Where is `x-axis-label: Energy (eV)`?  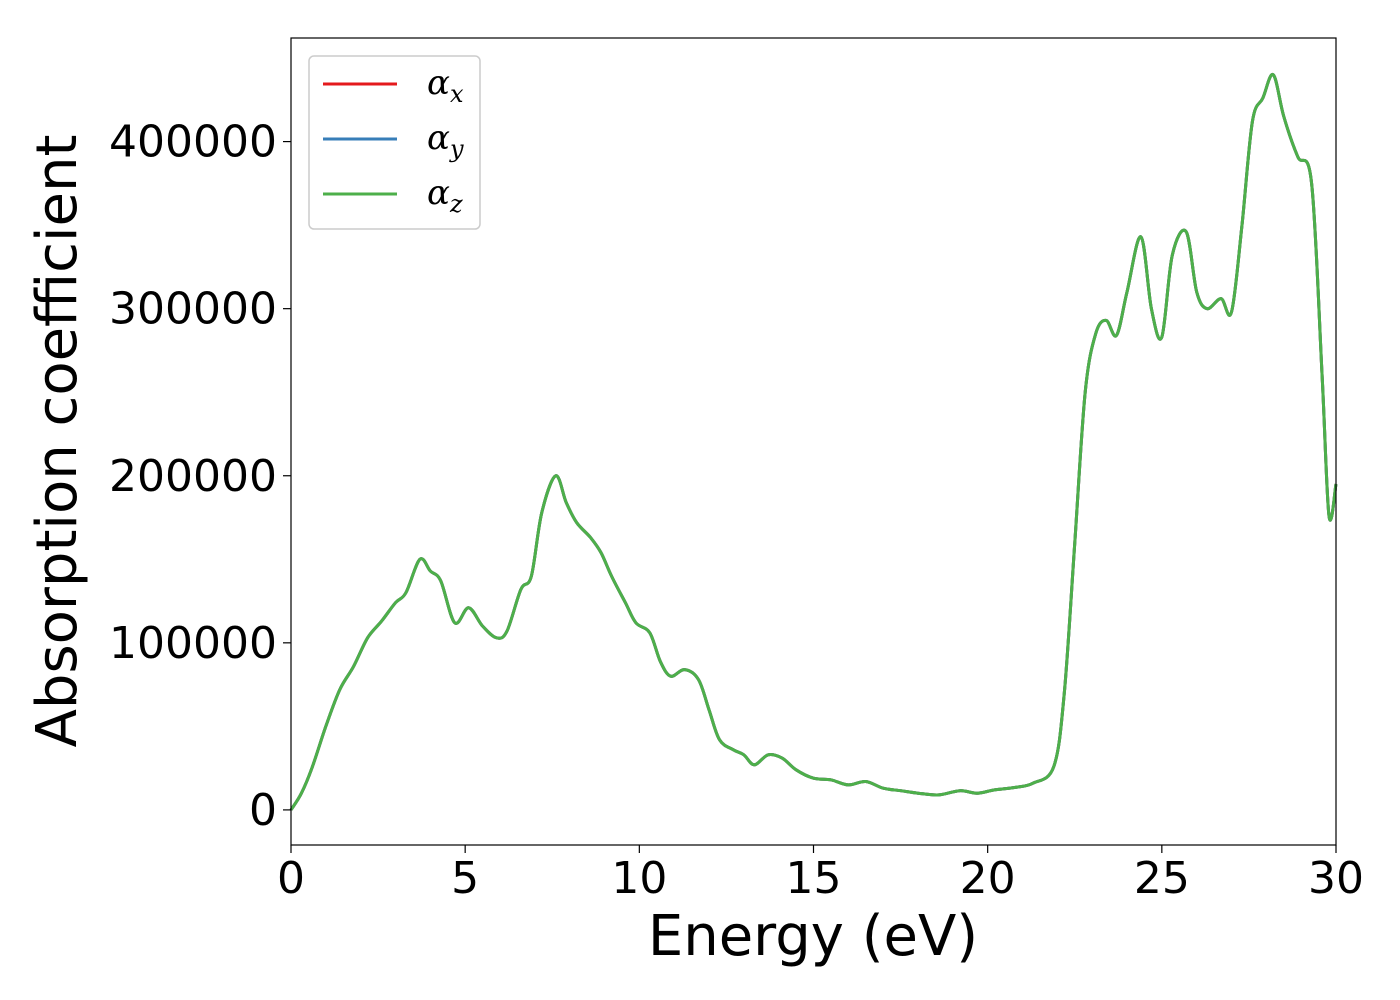
x-axis-label: Energy (eV) is located at coordinates (813, 936).